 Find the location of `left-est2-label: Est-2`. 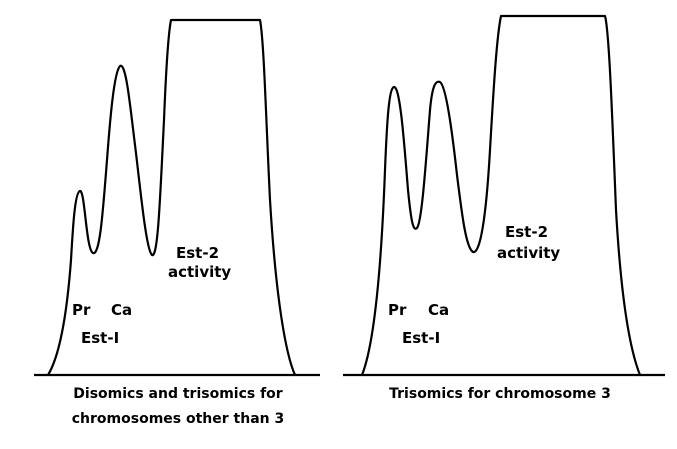

left-est2-label: Est-2 is located at coordinates (197, 253).